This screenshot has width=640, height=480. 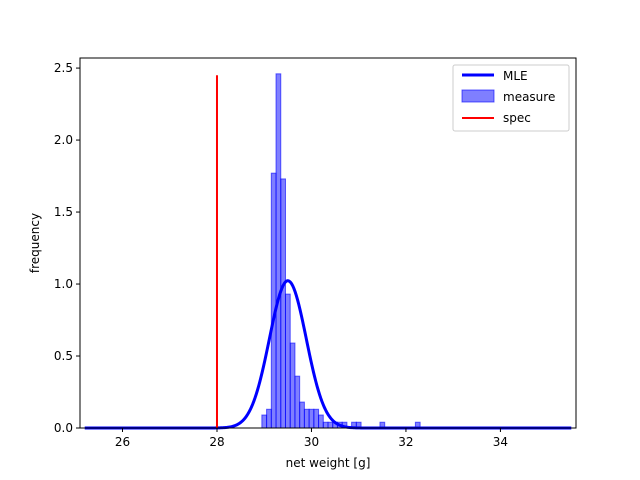 I want to click on legend-measure-swatch, so click(x=478, y=96).